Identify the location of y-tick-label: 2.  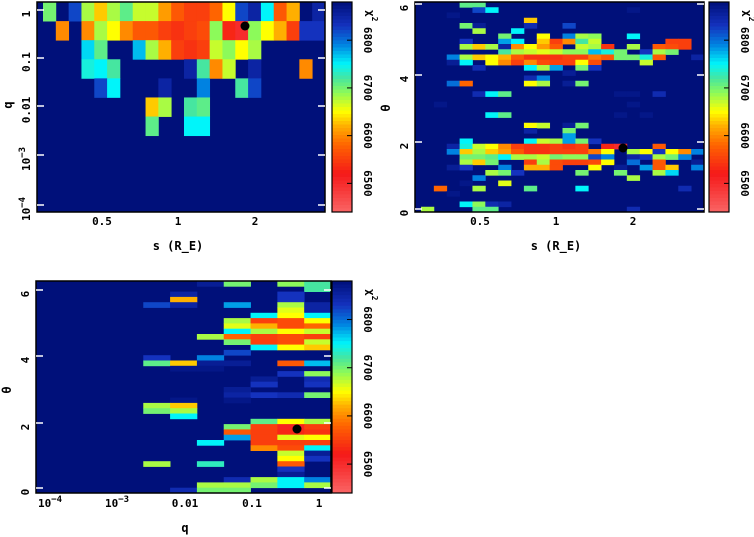
(25, 427).